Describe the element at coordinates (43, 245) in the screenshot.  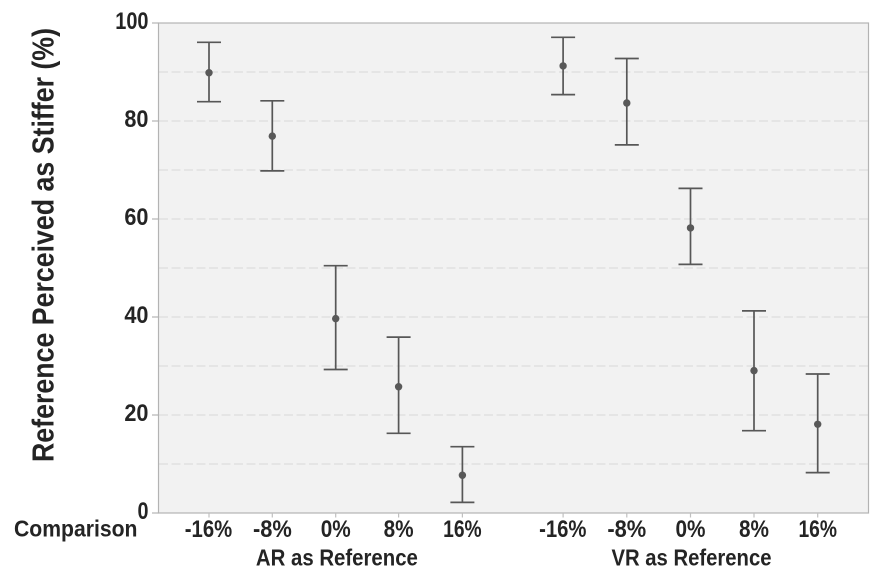
I see `svg-text:Reference Perceived as Stiffer: Reference Perceived as Stiffer (%)` at that location.